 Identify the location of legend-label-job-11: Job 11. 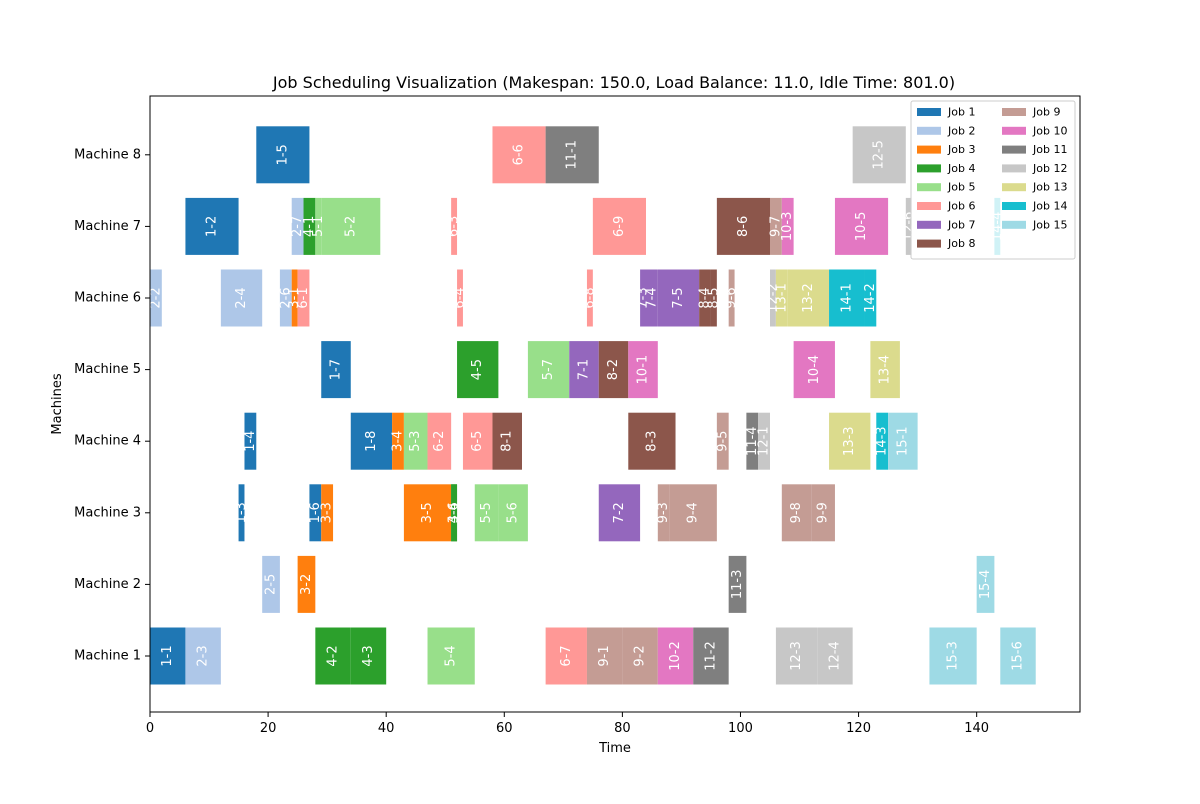
(1049, 149).